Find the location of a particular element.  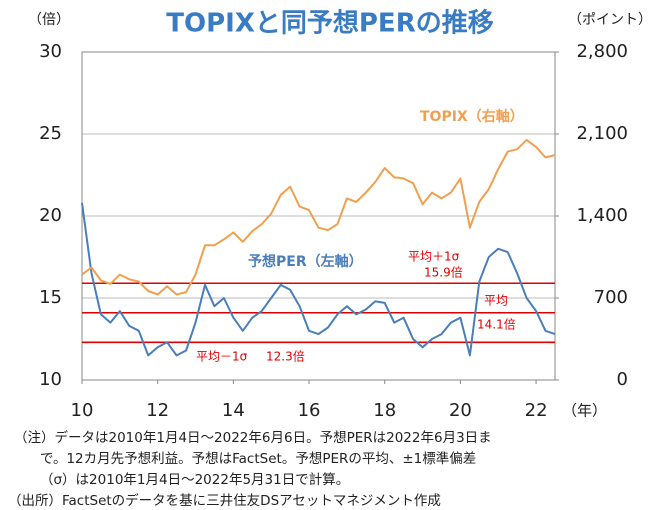

y2-tick-label: 2,800 is located at coordinates (602, 51).